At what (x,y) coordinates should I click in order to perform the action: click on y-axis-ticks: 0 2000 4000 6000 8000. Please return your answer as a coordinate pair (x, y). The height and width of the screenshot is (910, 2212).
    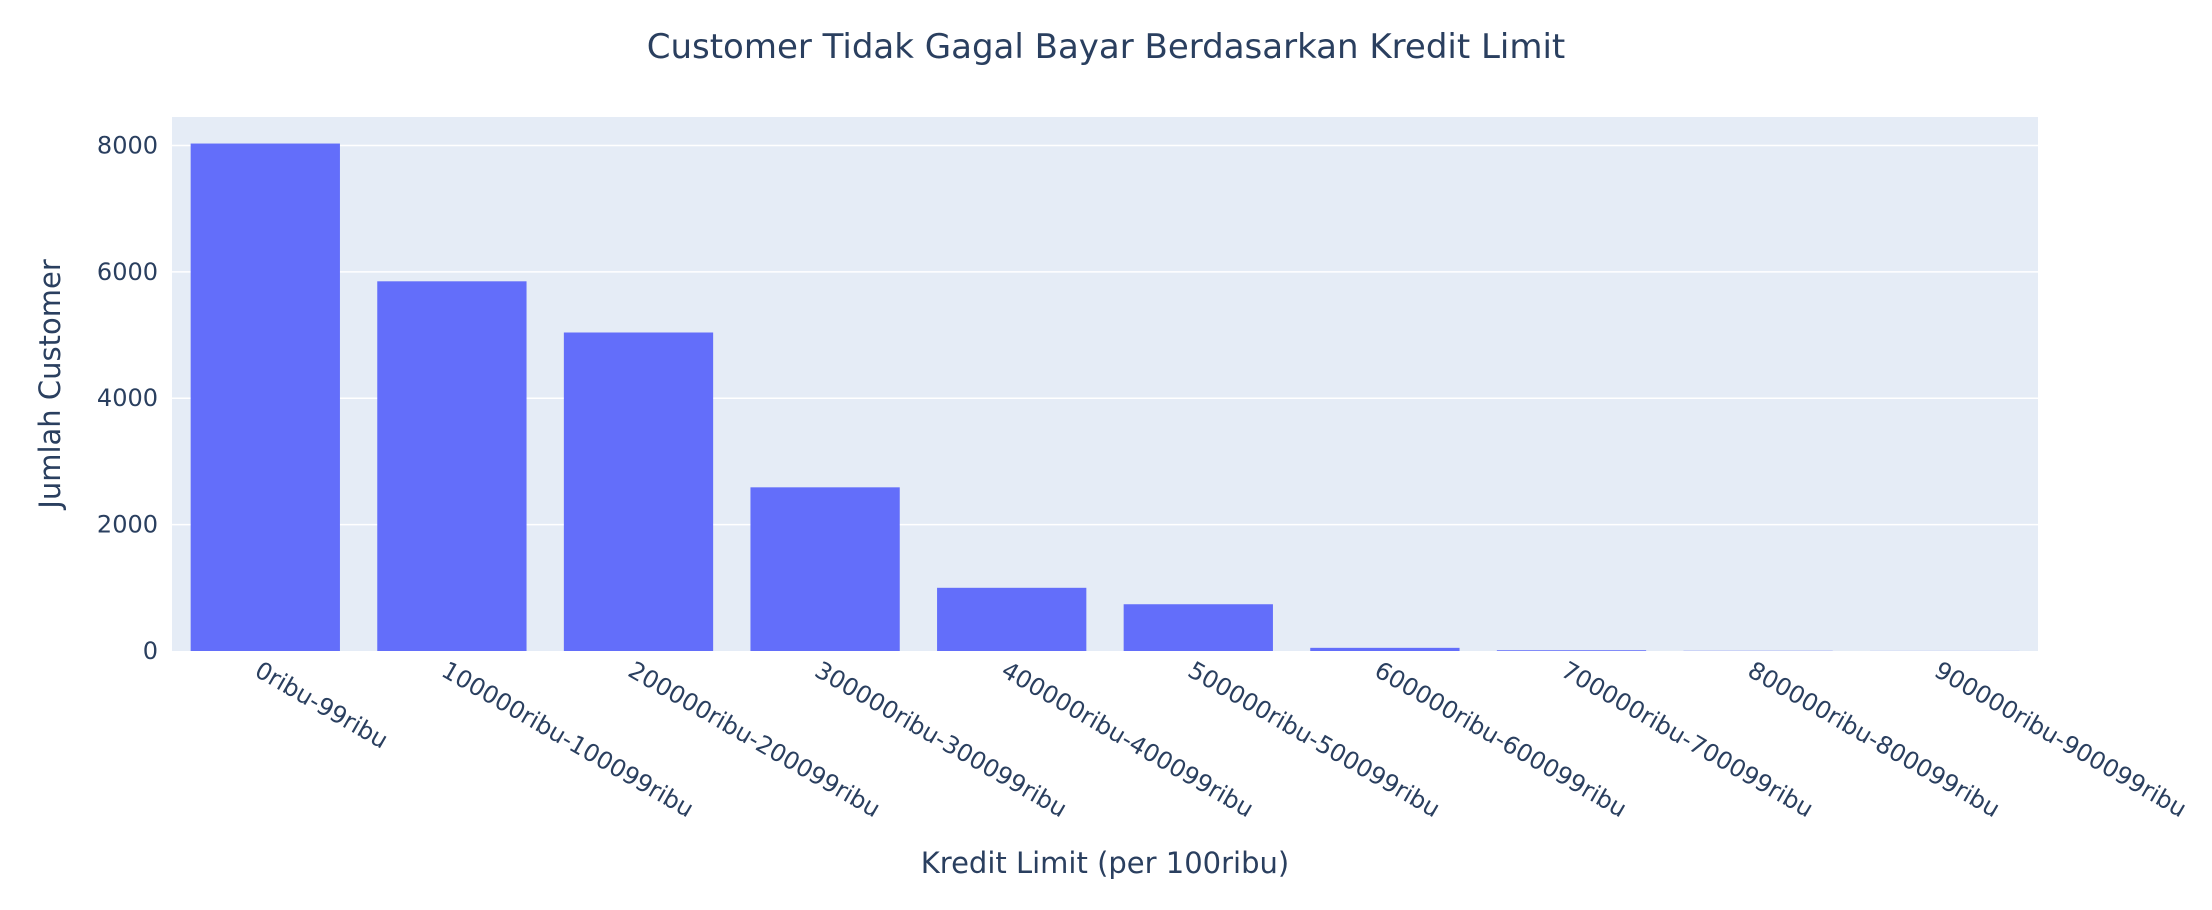
    Looking at the image, I should click on (127, 398).